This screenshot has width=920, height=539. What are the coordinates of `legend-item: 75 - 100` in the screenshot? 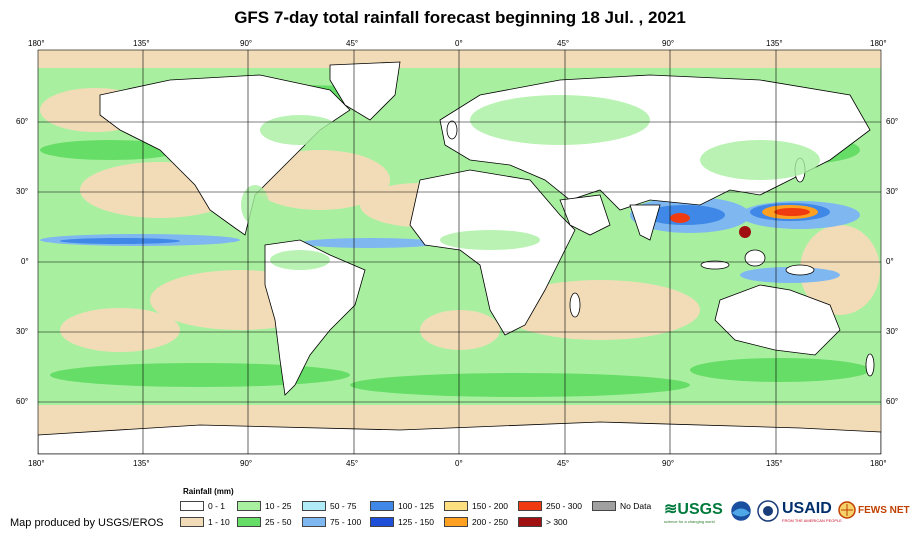 It's located at (331, 522).